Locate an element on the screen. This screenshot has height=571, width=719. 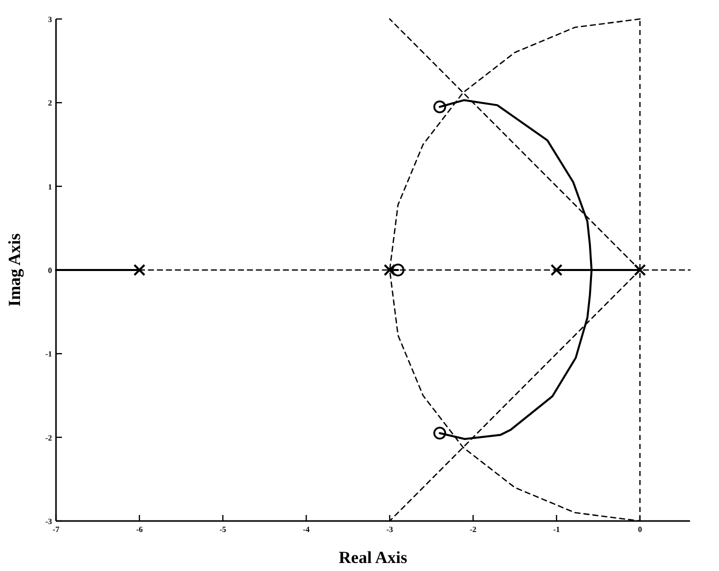
x-tick-label: -6 is located at coordinates (139, 529).